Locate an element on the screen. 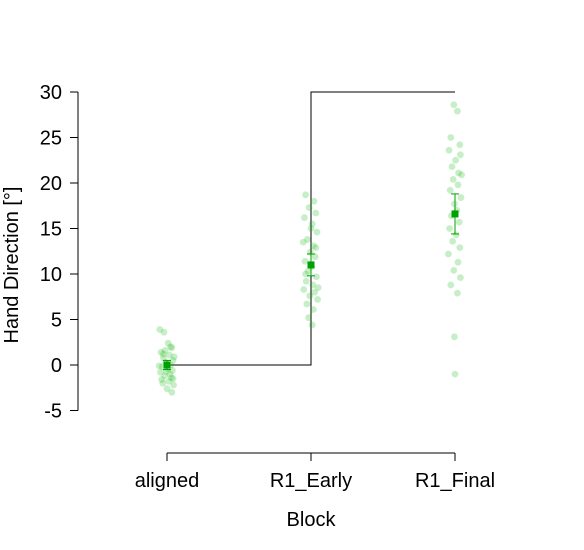 This screenshot has height=550, width=584. x-axis: aligned R1_Early R1_Final is located at coordinates (315, 472).